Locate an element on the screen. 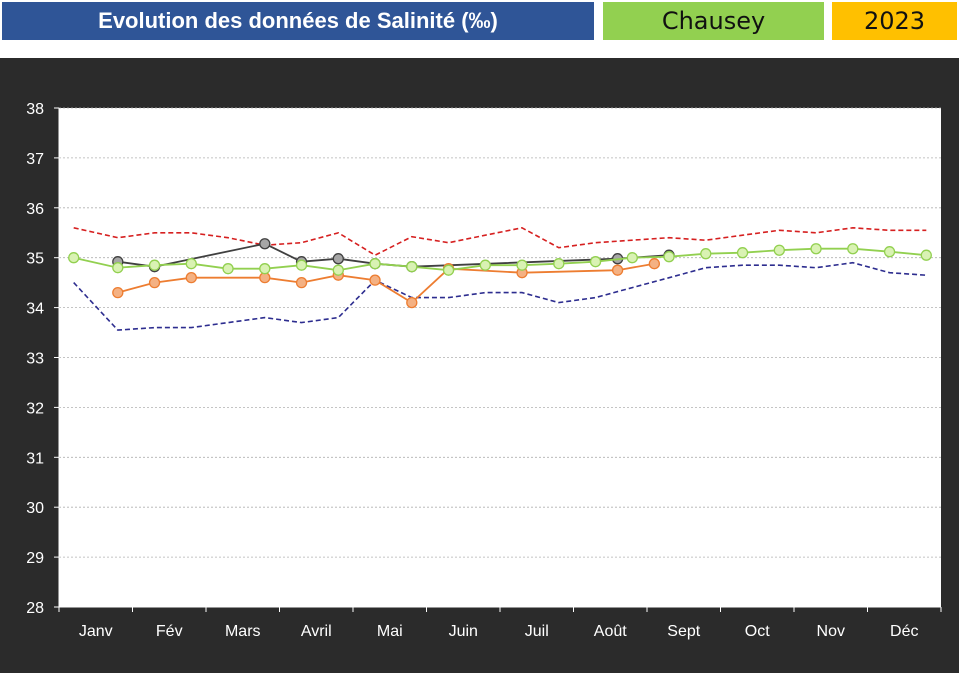 This screenshot has width=959, height=678. year-label: 2023 is located at coordinates (894, 21).